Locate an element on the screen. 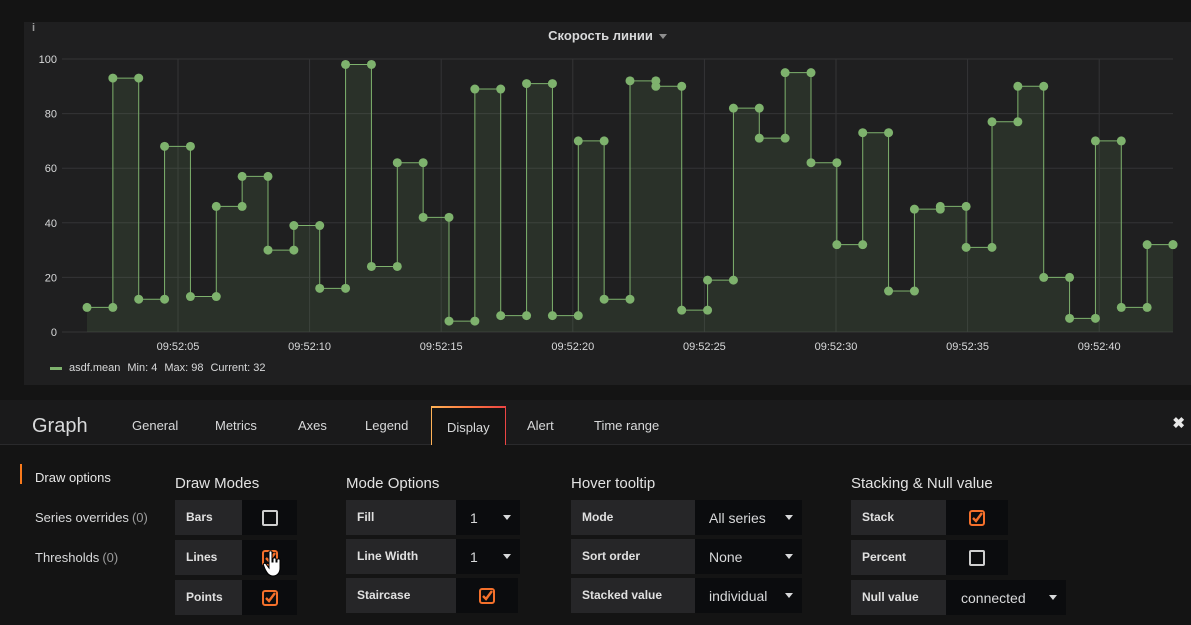  tab-legend: Legend is located at coordinates (387, 425).